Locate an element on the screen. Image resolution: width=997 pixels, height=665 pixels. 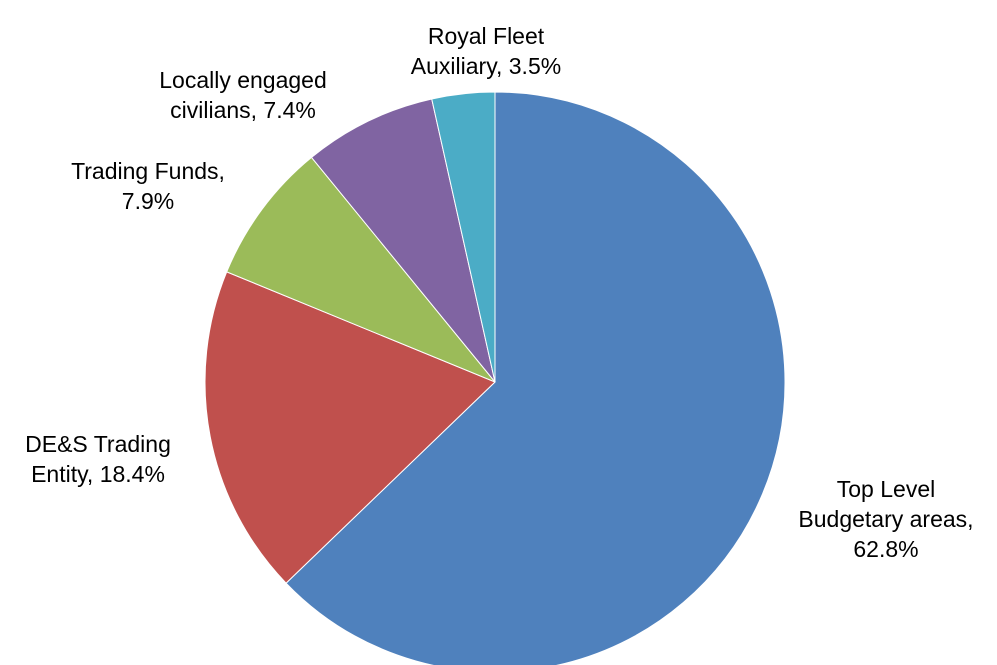
slice-label-line: 7.9% is located at coordinates (148, 201).